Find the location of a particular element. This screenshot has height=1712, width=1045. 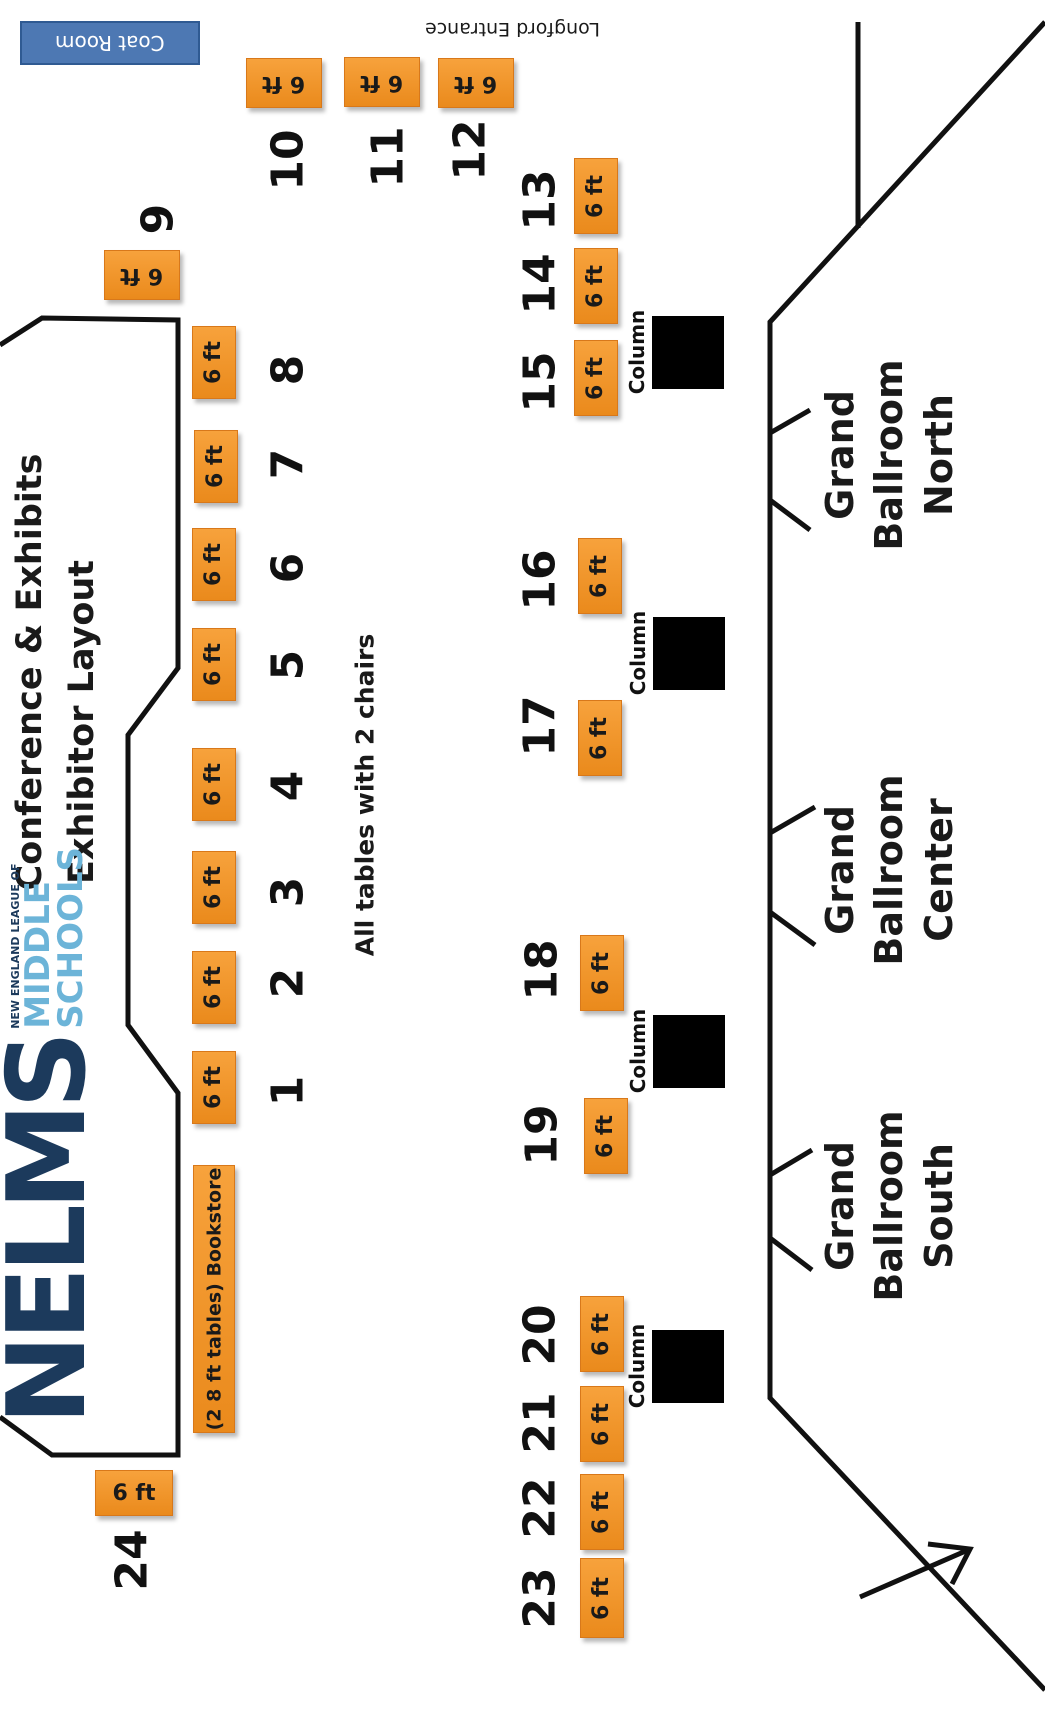

column-label-1: Column is located at coordinates (637, 352).